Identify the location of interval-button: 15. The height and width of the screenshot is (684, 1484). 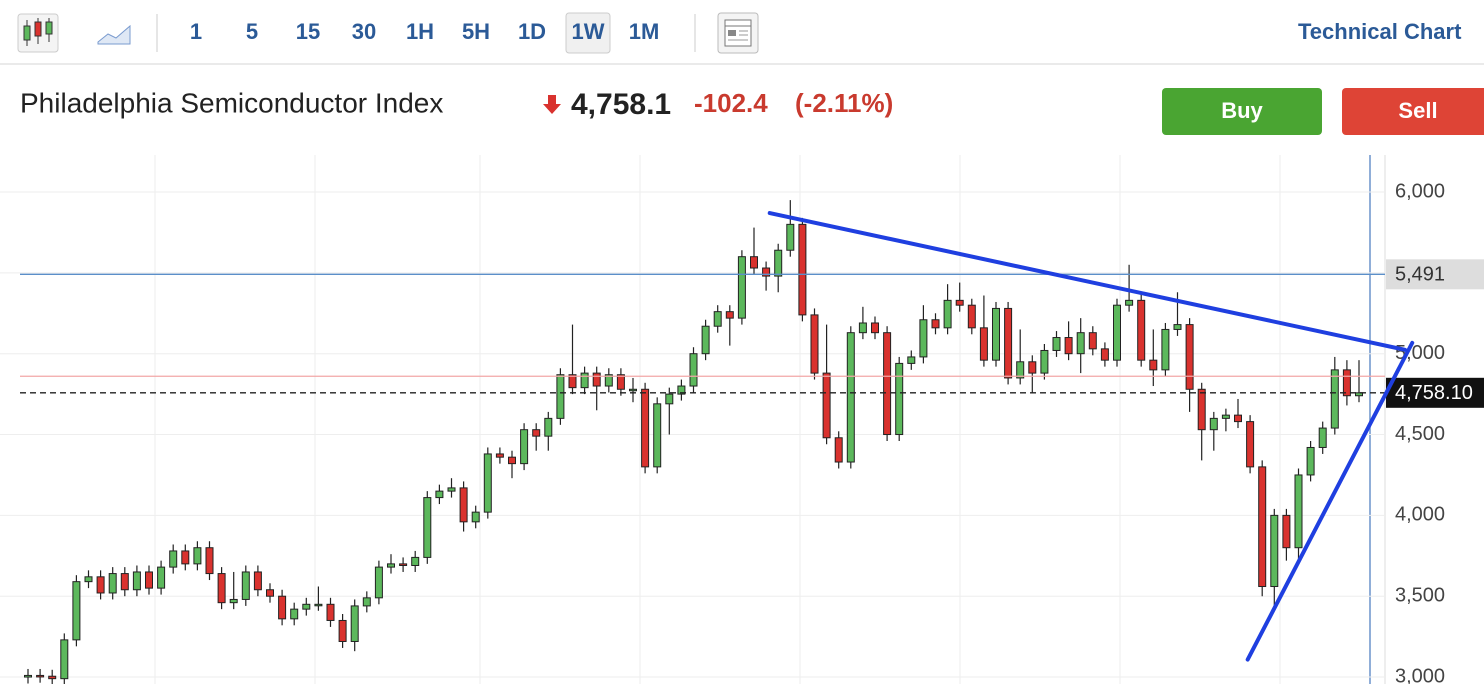
(308, 31).